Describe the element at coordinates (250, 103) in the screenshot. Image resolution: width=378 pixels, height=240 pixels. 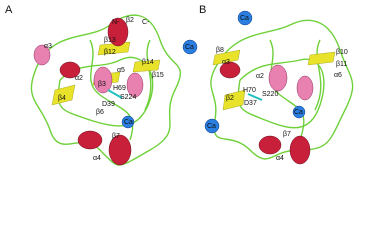
I see `annotation: D37` at that location.